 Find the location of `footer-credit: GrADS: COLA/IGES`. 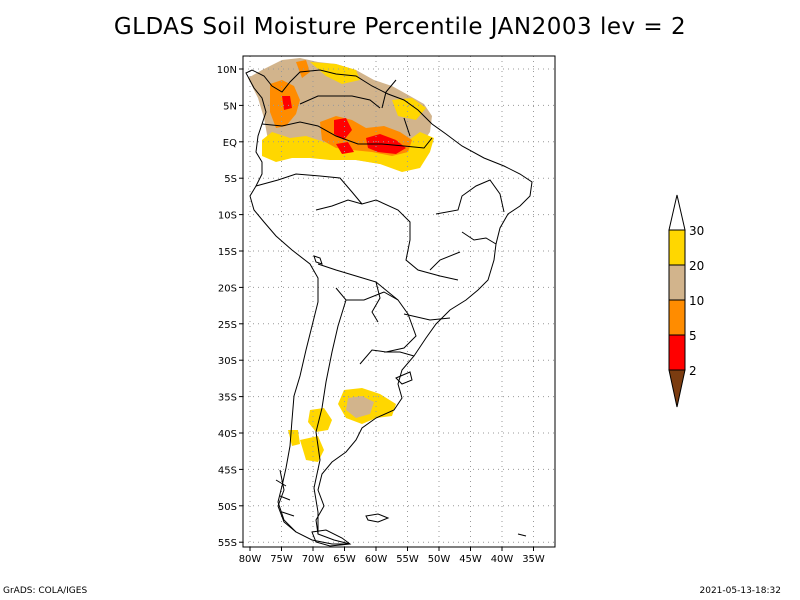

footer-credit: GrADS: COLA/IGES is located at coordinates (45, 591).